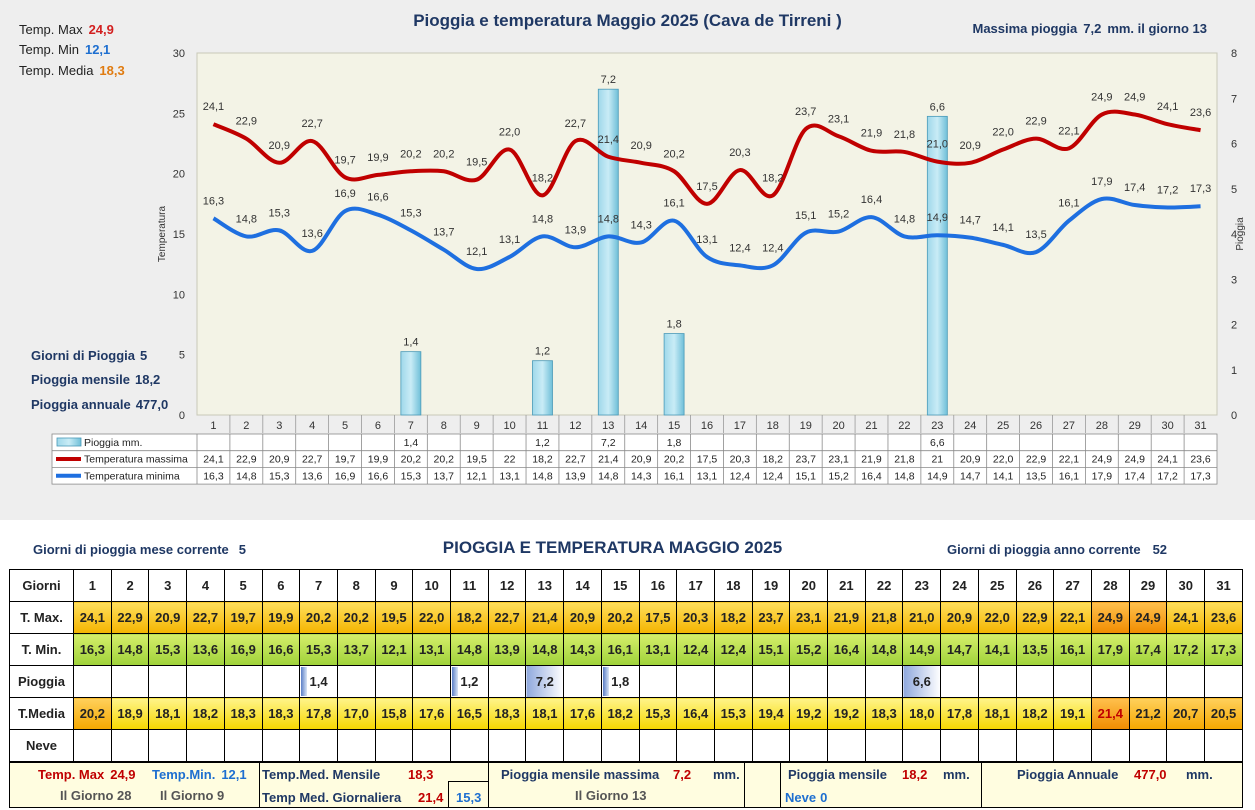 This screenshot has width=1255, height=810. I want to click on tmax-point-label: 20,9, so click(640, 146).